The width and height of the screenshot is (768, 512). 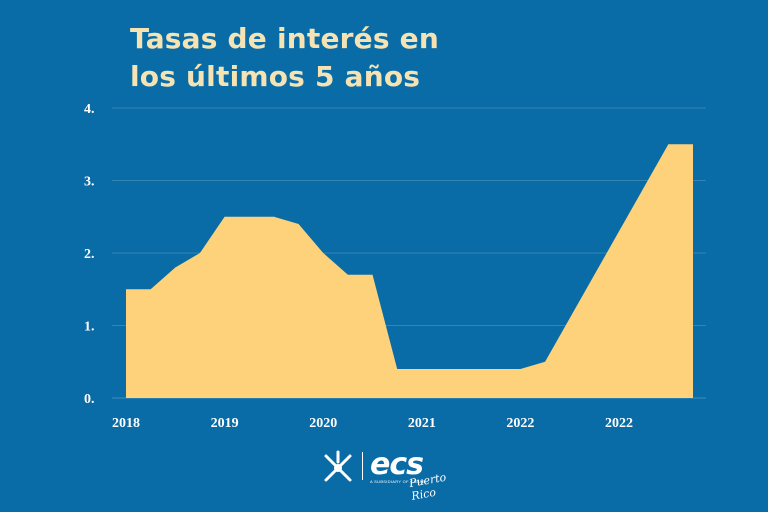 What do you see at coordinates (126, 423) in the screenshot?
I see `x-tick-label: 2018` at bounding box center [126, 423].